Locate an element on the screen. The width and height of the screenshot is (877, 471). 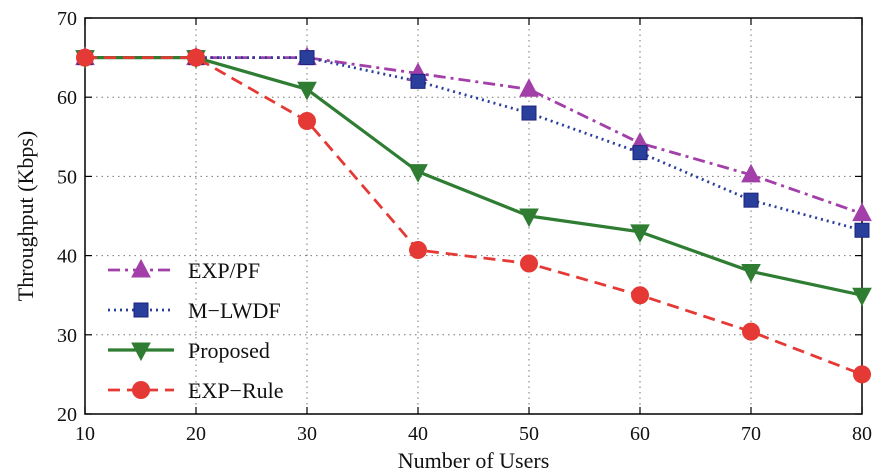
legend-label: EXP−Rule is located at coordinates (236, 390).